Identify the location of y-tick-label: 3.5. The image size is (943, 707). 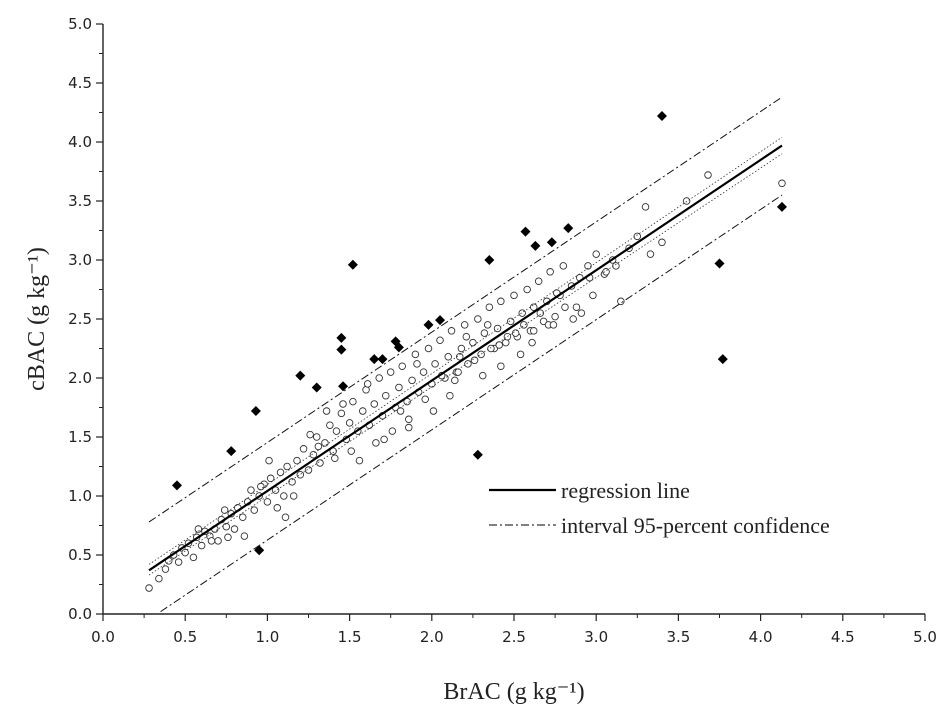
(80, 201).